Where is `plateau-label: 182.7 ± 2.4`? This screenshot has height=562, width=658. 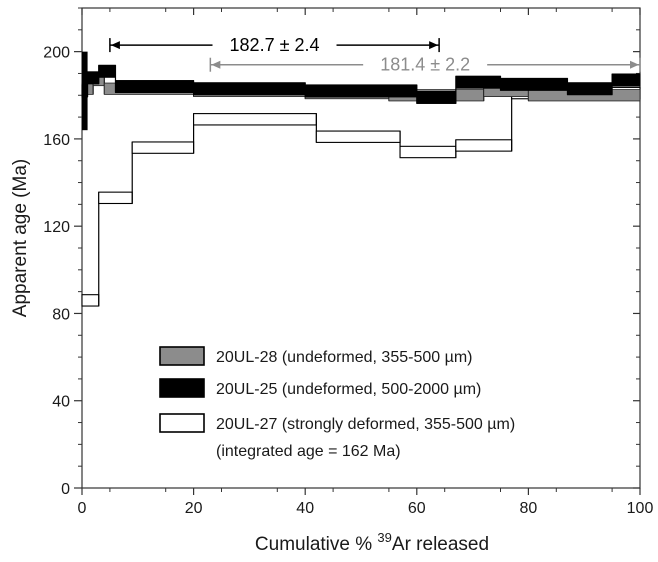
plateau-label: 182.7 ± 2.4 is located at coordinates (275, 45).